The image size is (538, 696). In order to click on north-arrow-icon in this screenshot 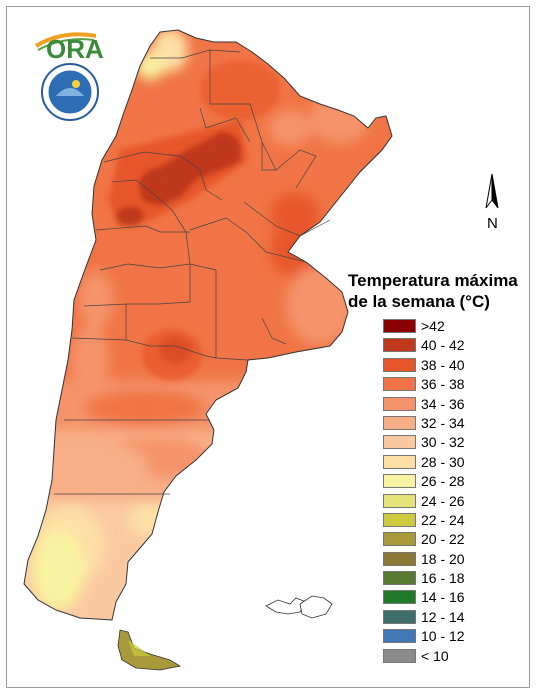, I will do `click(492, 191)`.